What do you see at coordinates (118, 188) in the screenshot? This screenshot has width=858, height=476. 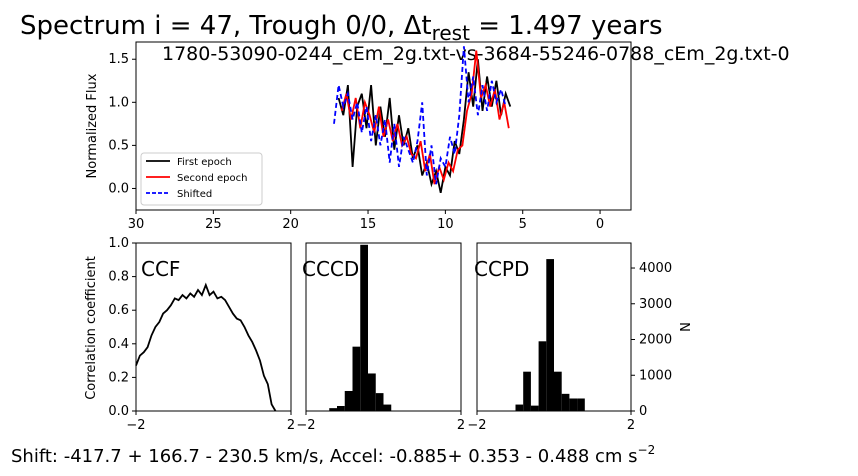 I see `spectrum-ytick-label: 0.0` at bounding box center [118, 188].